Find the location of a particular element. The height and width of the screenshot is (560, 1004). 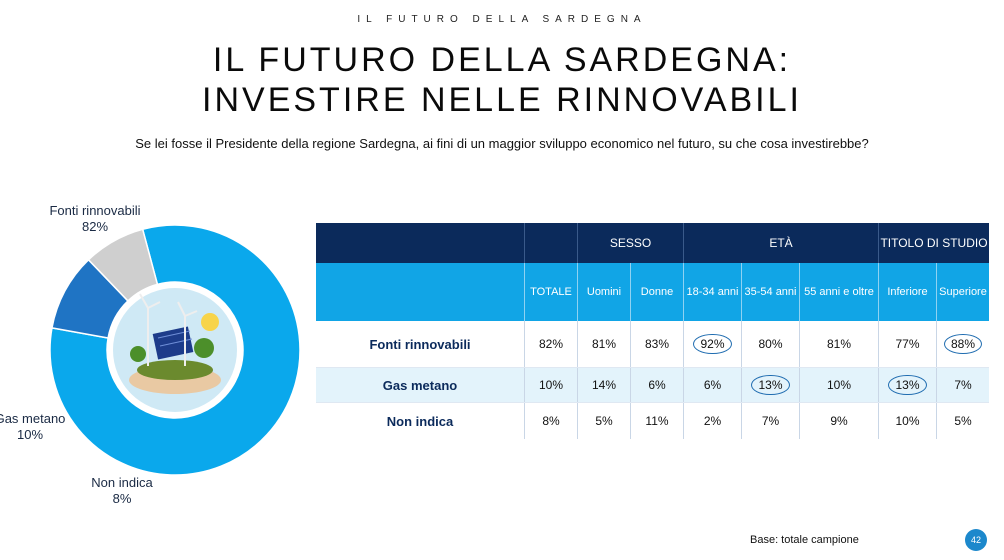

title-line-1: IL FUTURO DELLA SARDEGNA: is located at coordinates (502, 60).